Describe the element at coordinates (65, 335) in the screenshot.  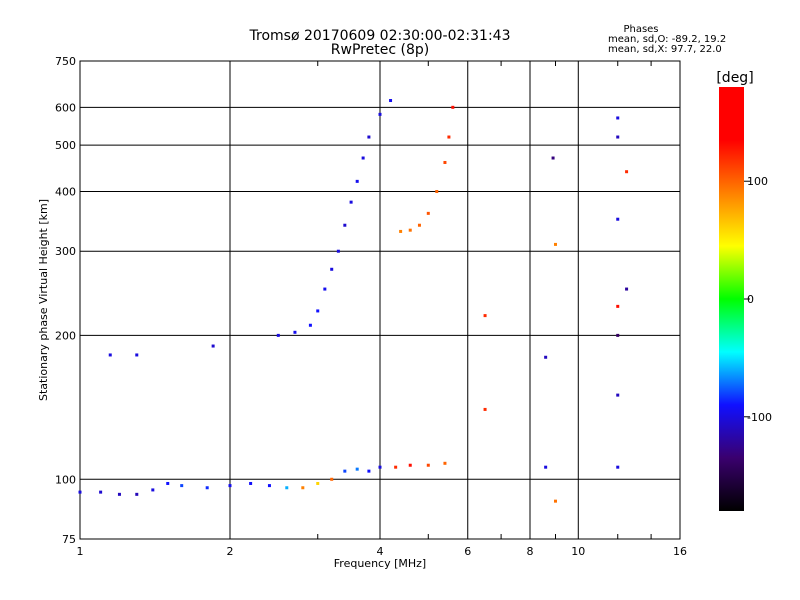
I see `y-tick-label: 200` at that location.